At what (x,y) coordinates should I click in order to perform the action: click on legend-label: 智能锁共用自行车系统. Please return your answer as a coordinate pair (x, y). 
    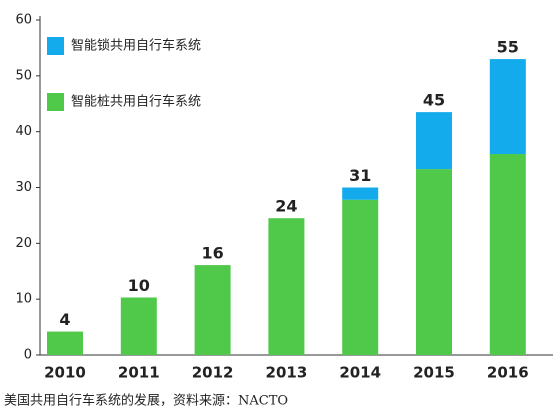
    Looking at the image, I should click on (136, 46).